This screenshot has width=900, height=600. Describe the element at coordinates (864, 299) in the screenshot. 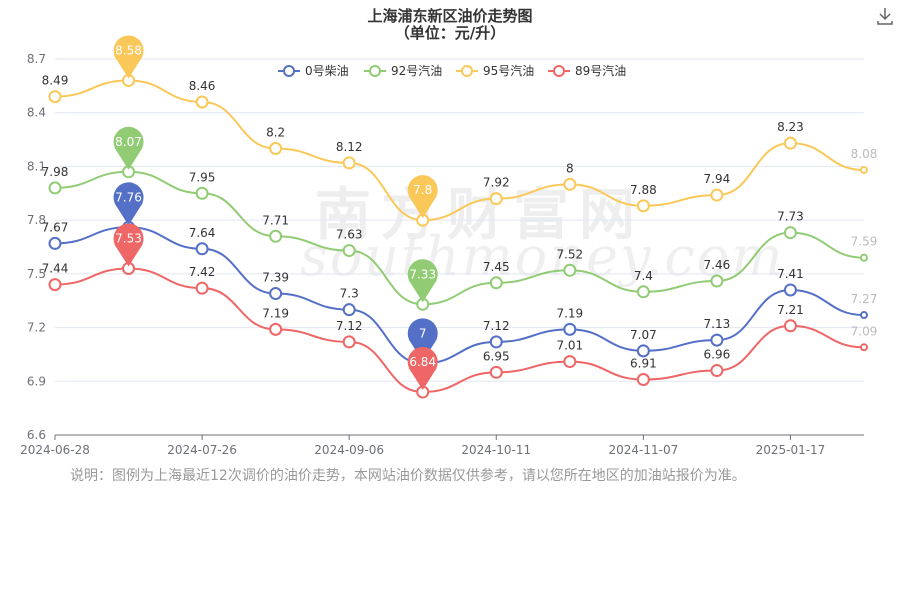

I see `data-label: 7.27` at that location.